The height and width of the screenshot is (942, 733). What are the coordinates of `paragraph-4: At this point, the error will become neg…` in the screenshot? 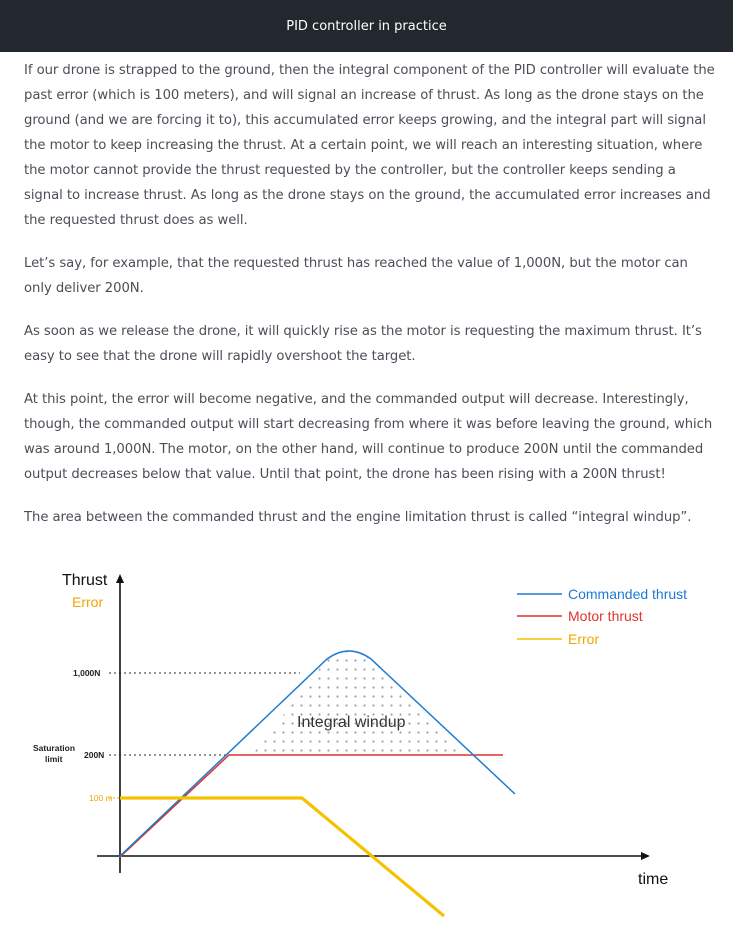 It's located at (368, 437).